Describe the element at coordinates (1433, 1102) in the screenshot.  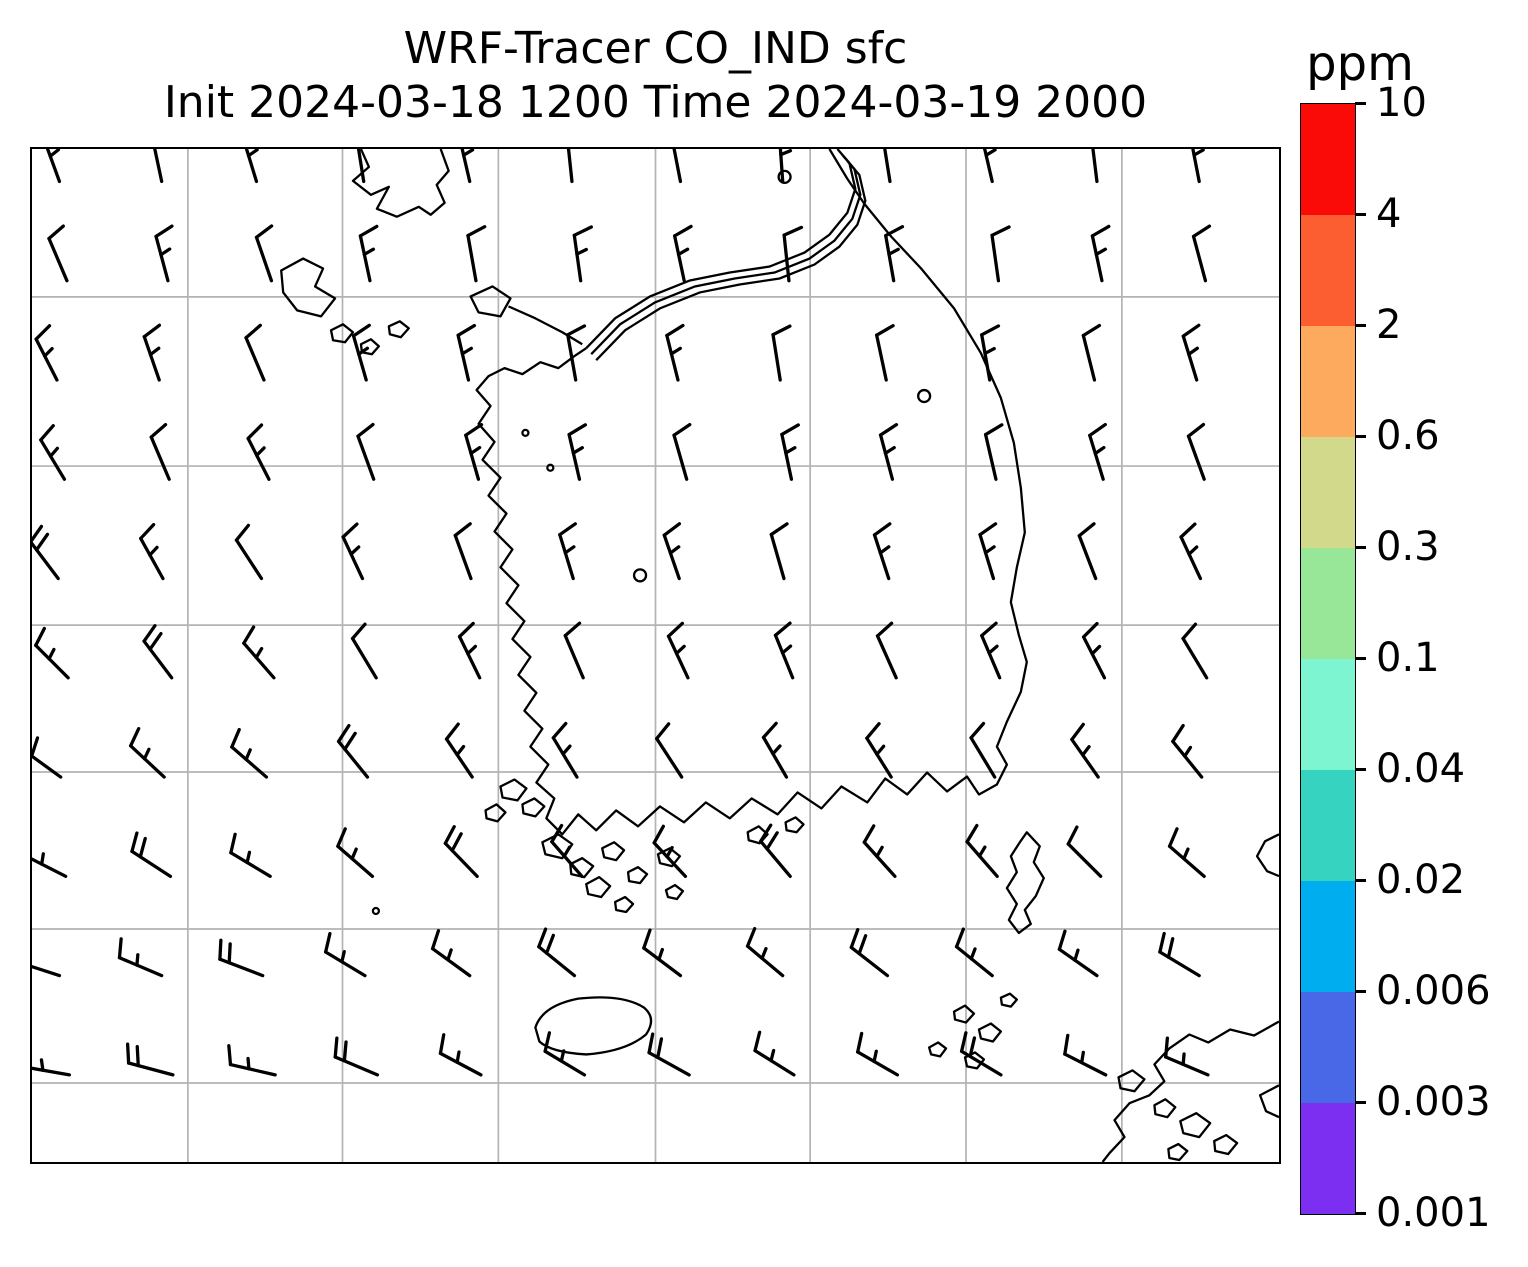
I see `colorbar-tick-label: 0.003` at that location.